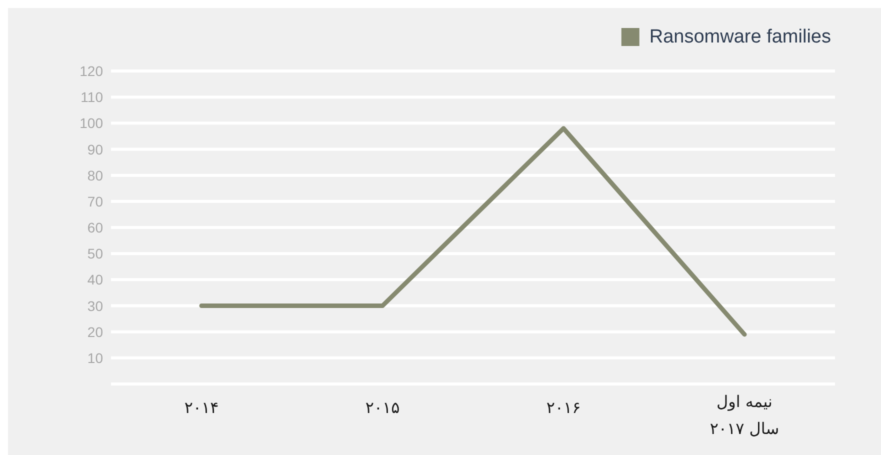  What do you see at coordinates (95, 280) in the screenshot?
I see `y-tick-label: 40` at bounding box center [95, 280].